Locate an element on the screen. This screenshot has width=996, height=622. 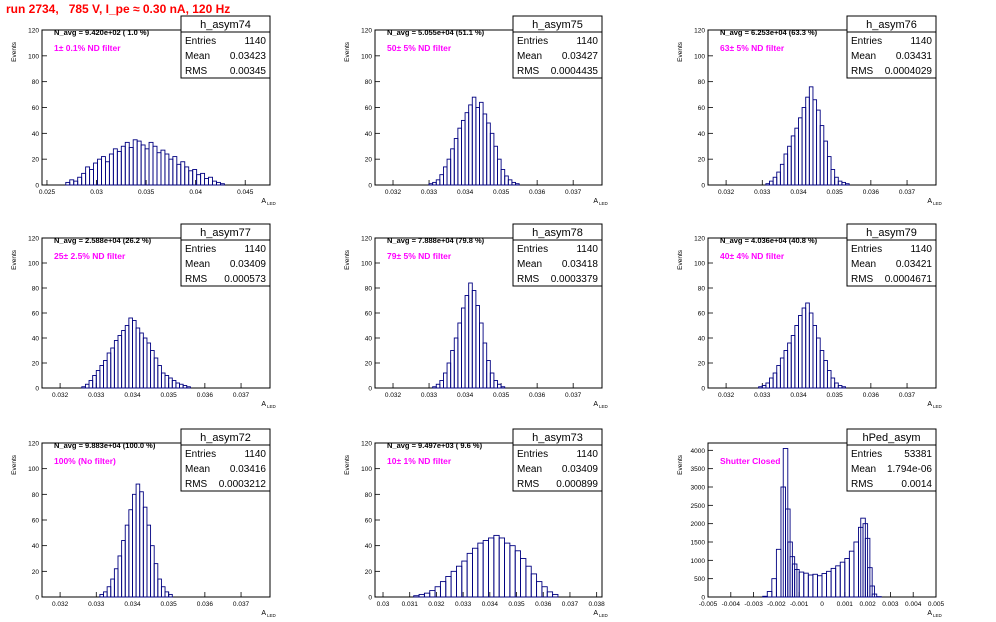
h_asym74-xlabel: A is located at coordinates (263, 201).